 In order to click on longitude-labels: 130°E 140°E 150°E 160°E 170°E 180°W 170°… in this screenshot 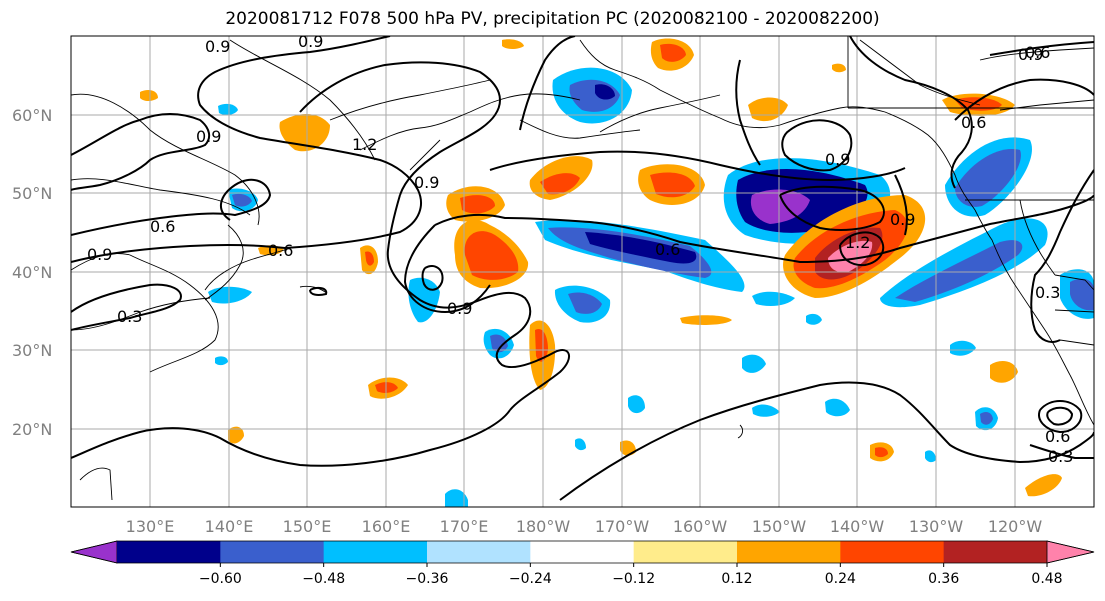, I will do `click(584, 526)`.